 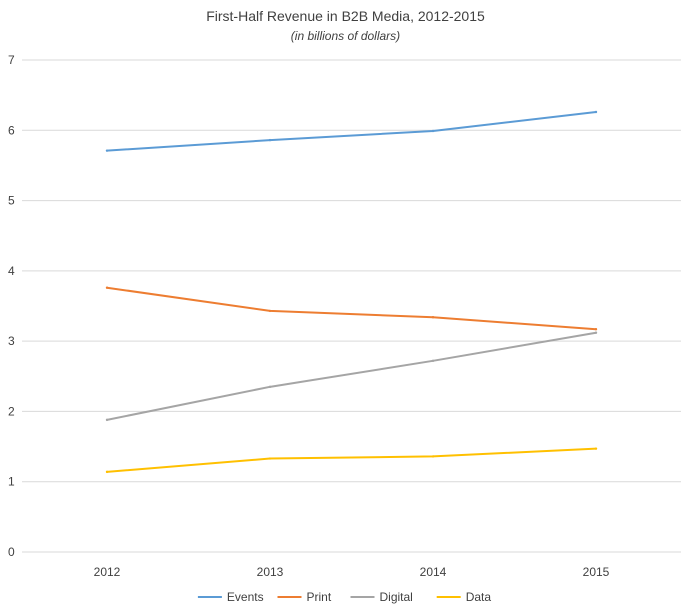 I want to click on legend-label-digital: Digital, so click(x=396, y=597).